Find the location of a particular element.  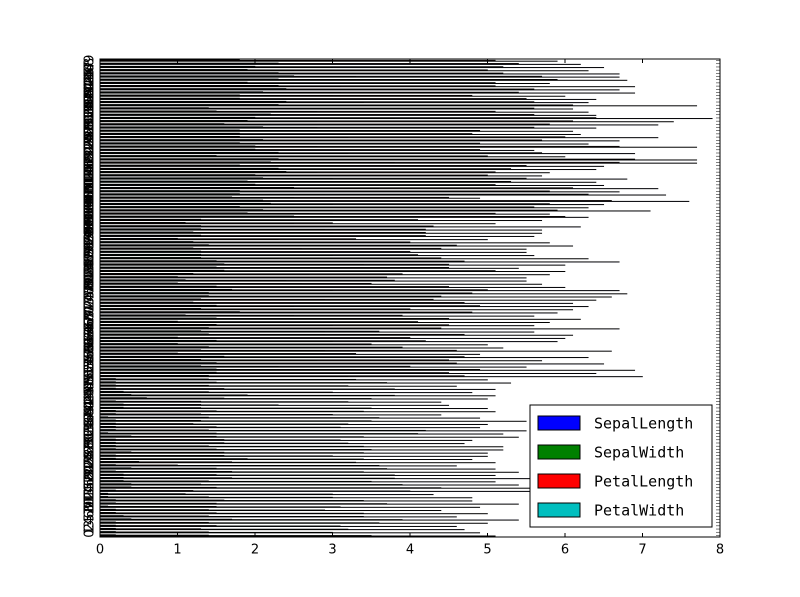

y-tick-label: 52 is located at coordinates (90, 372).